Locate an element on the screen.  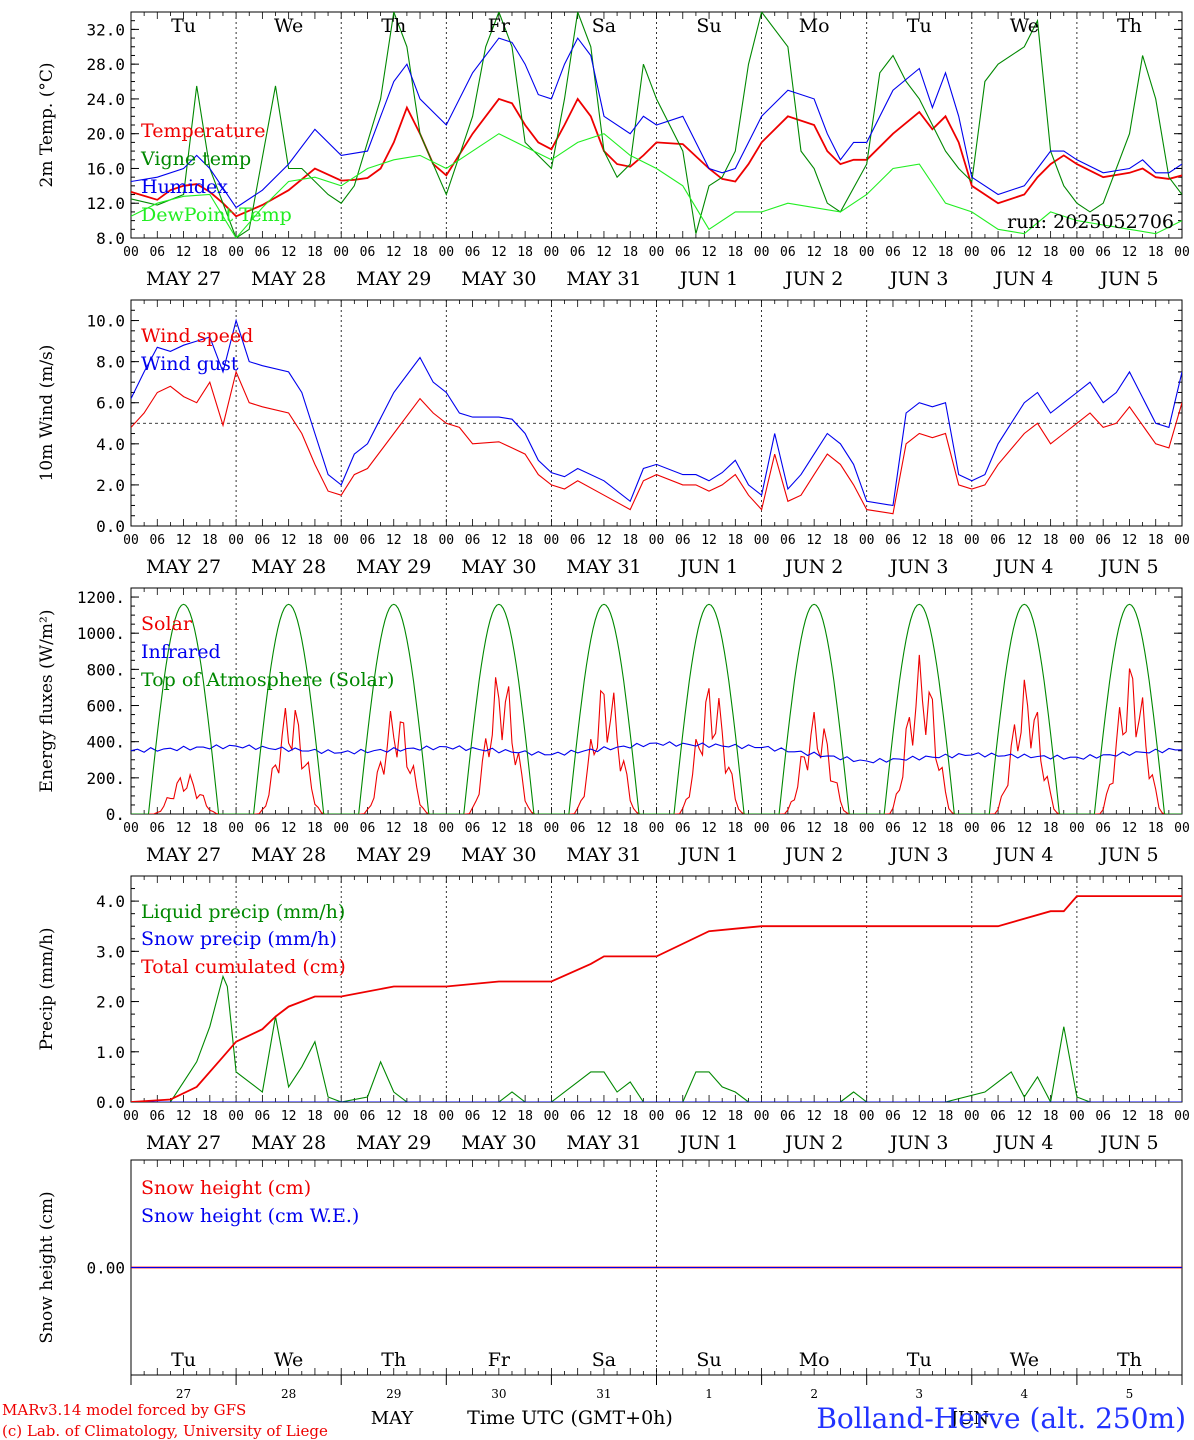
legend-entry: Vigne temp is located at coordinates (195, 159).